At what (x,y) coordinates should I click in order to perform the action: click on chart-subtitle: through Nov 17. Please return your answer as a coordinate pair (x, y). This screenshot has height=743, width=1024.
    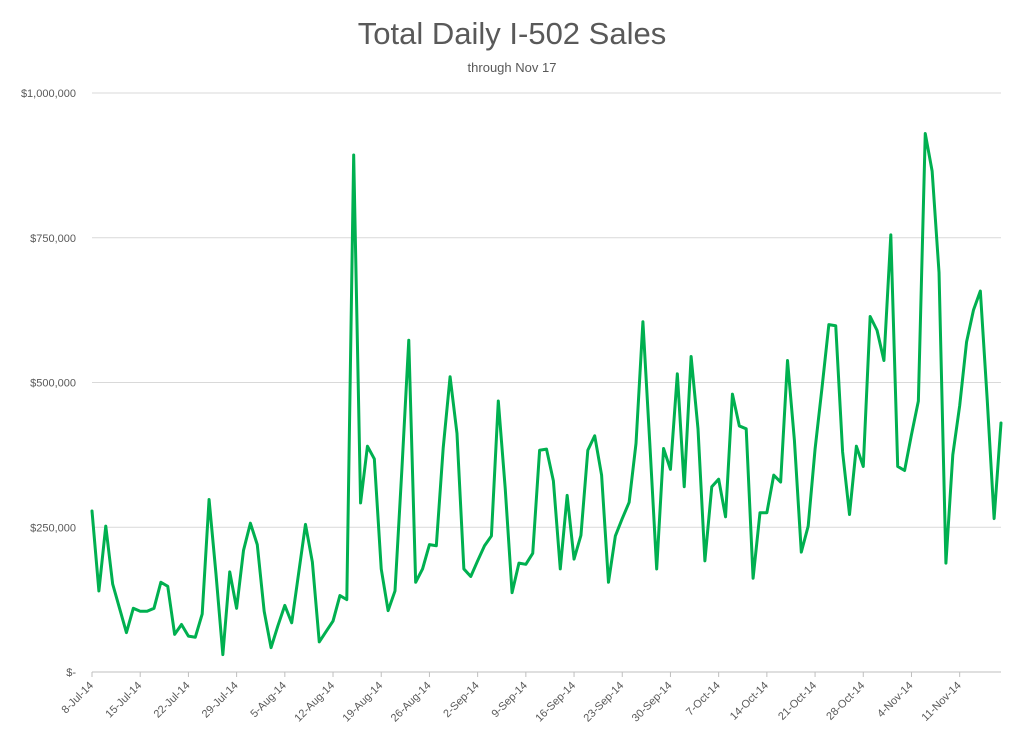
    Looking at the image, I should click on (512, 67).